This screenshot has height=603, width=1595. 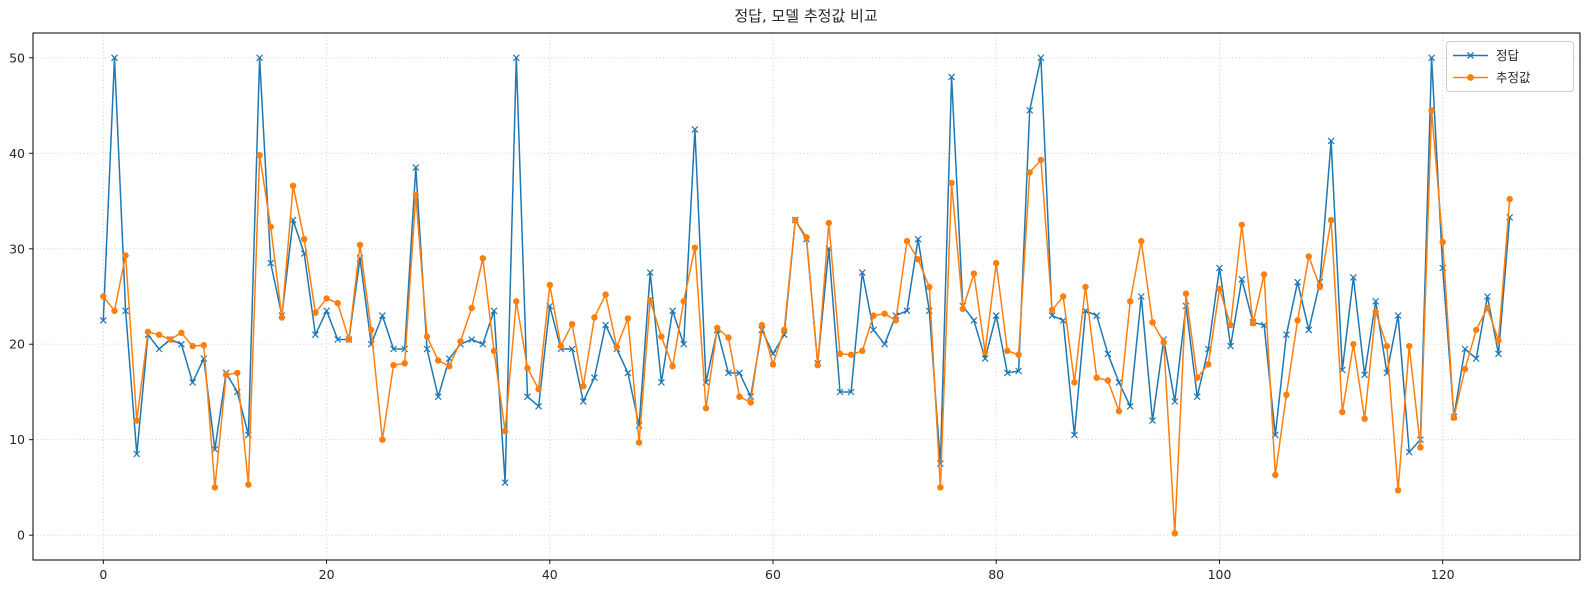 I want to click on legend-entry-true: 정답, so click(x=1486, y=55).